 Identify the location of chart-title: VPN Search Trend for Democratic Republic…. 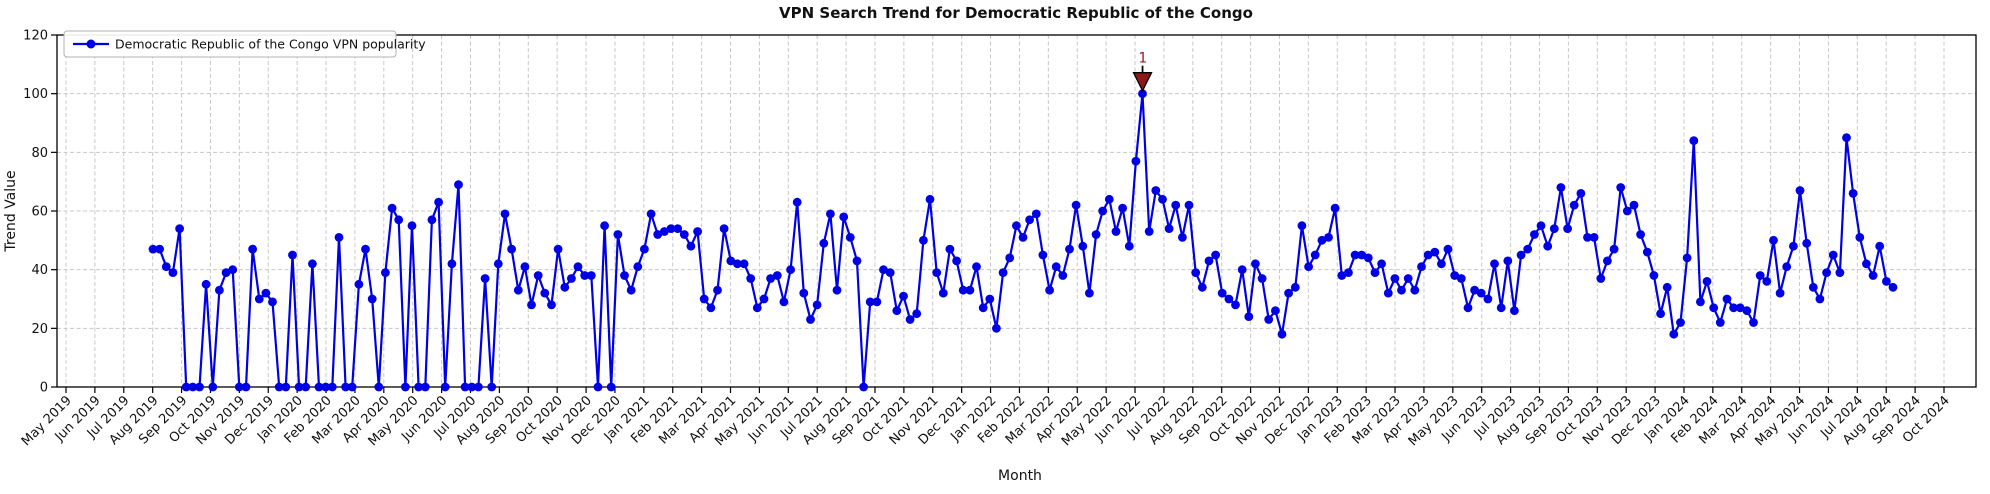
(1016, 13).